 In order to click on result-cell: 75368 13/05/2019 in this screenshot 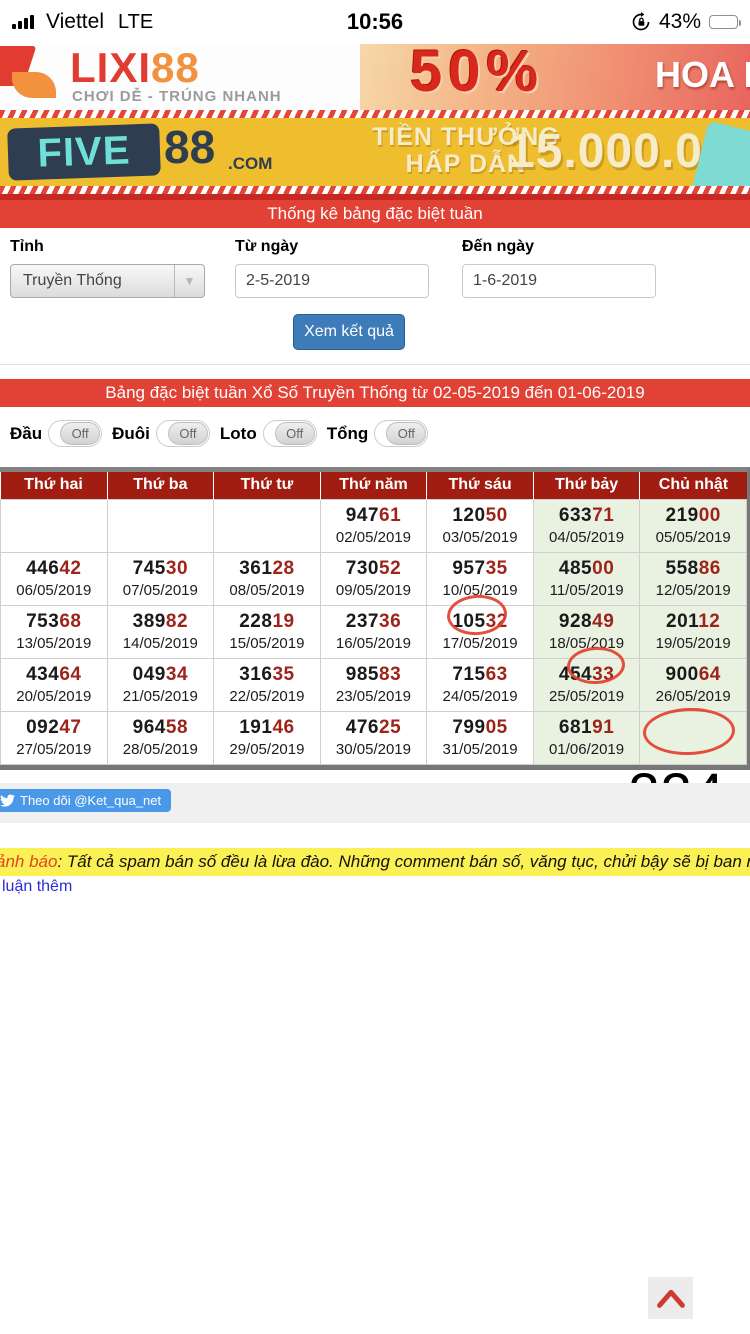, I will do `click(54, 631)`.